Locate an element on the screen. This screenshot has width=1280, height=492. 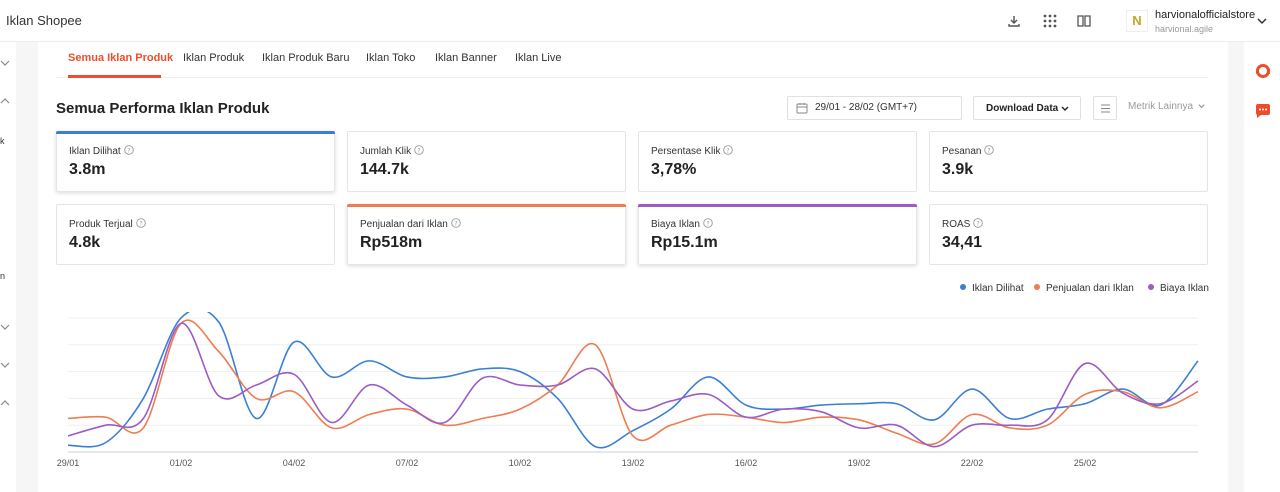
metric-card-biaya-iklan: Biaya Iklan? Rp15.1m is located at coordinates (777, 234).